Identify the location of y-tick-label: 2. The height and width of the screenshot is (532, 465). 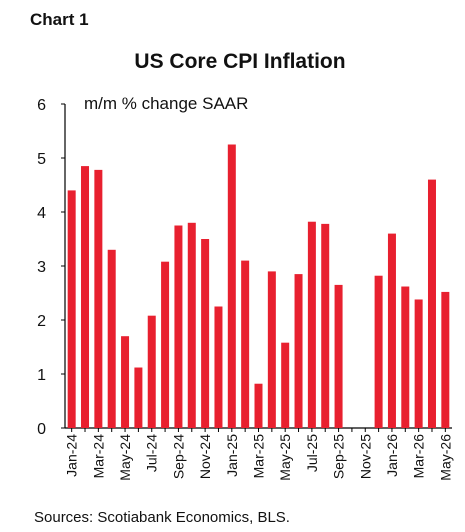
(41, 321).